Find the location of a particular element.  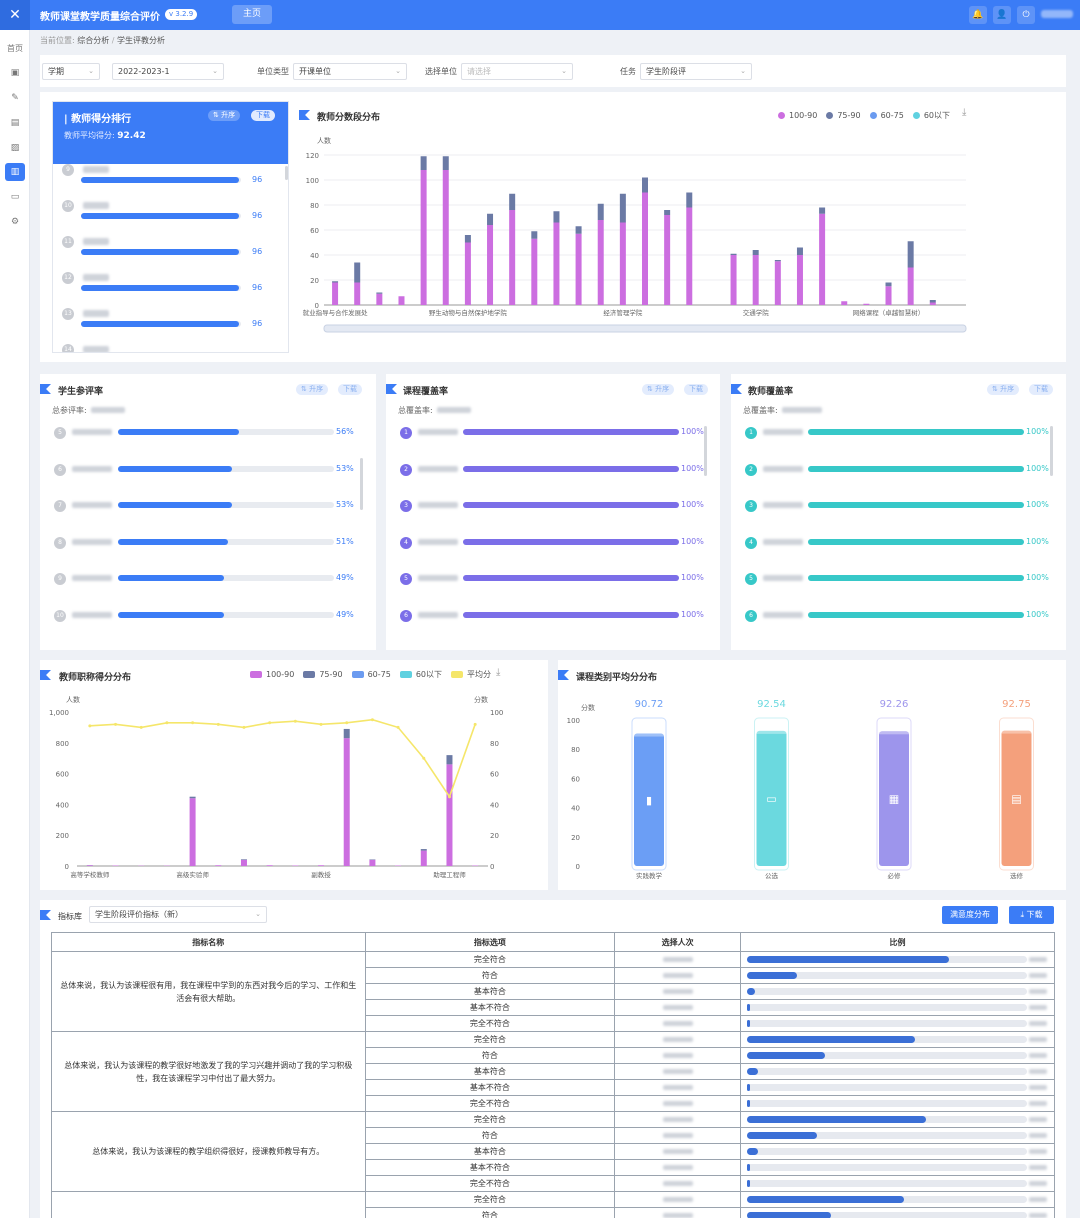

indicator-download-button: ⤓ 下载 is located at coordinates (1031, 915).